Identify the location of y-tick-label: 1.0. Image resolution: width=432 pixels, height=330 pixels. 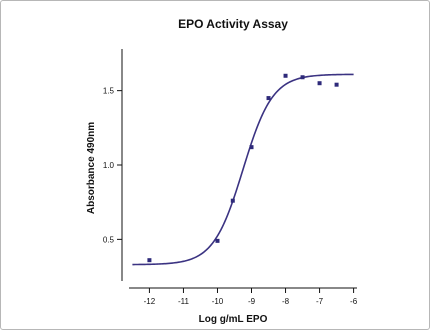
(109, 165).